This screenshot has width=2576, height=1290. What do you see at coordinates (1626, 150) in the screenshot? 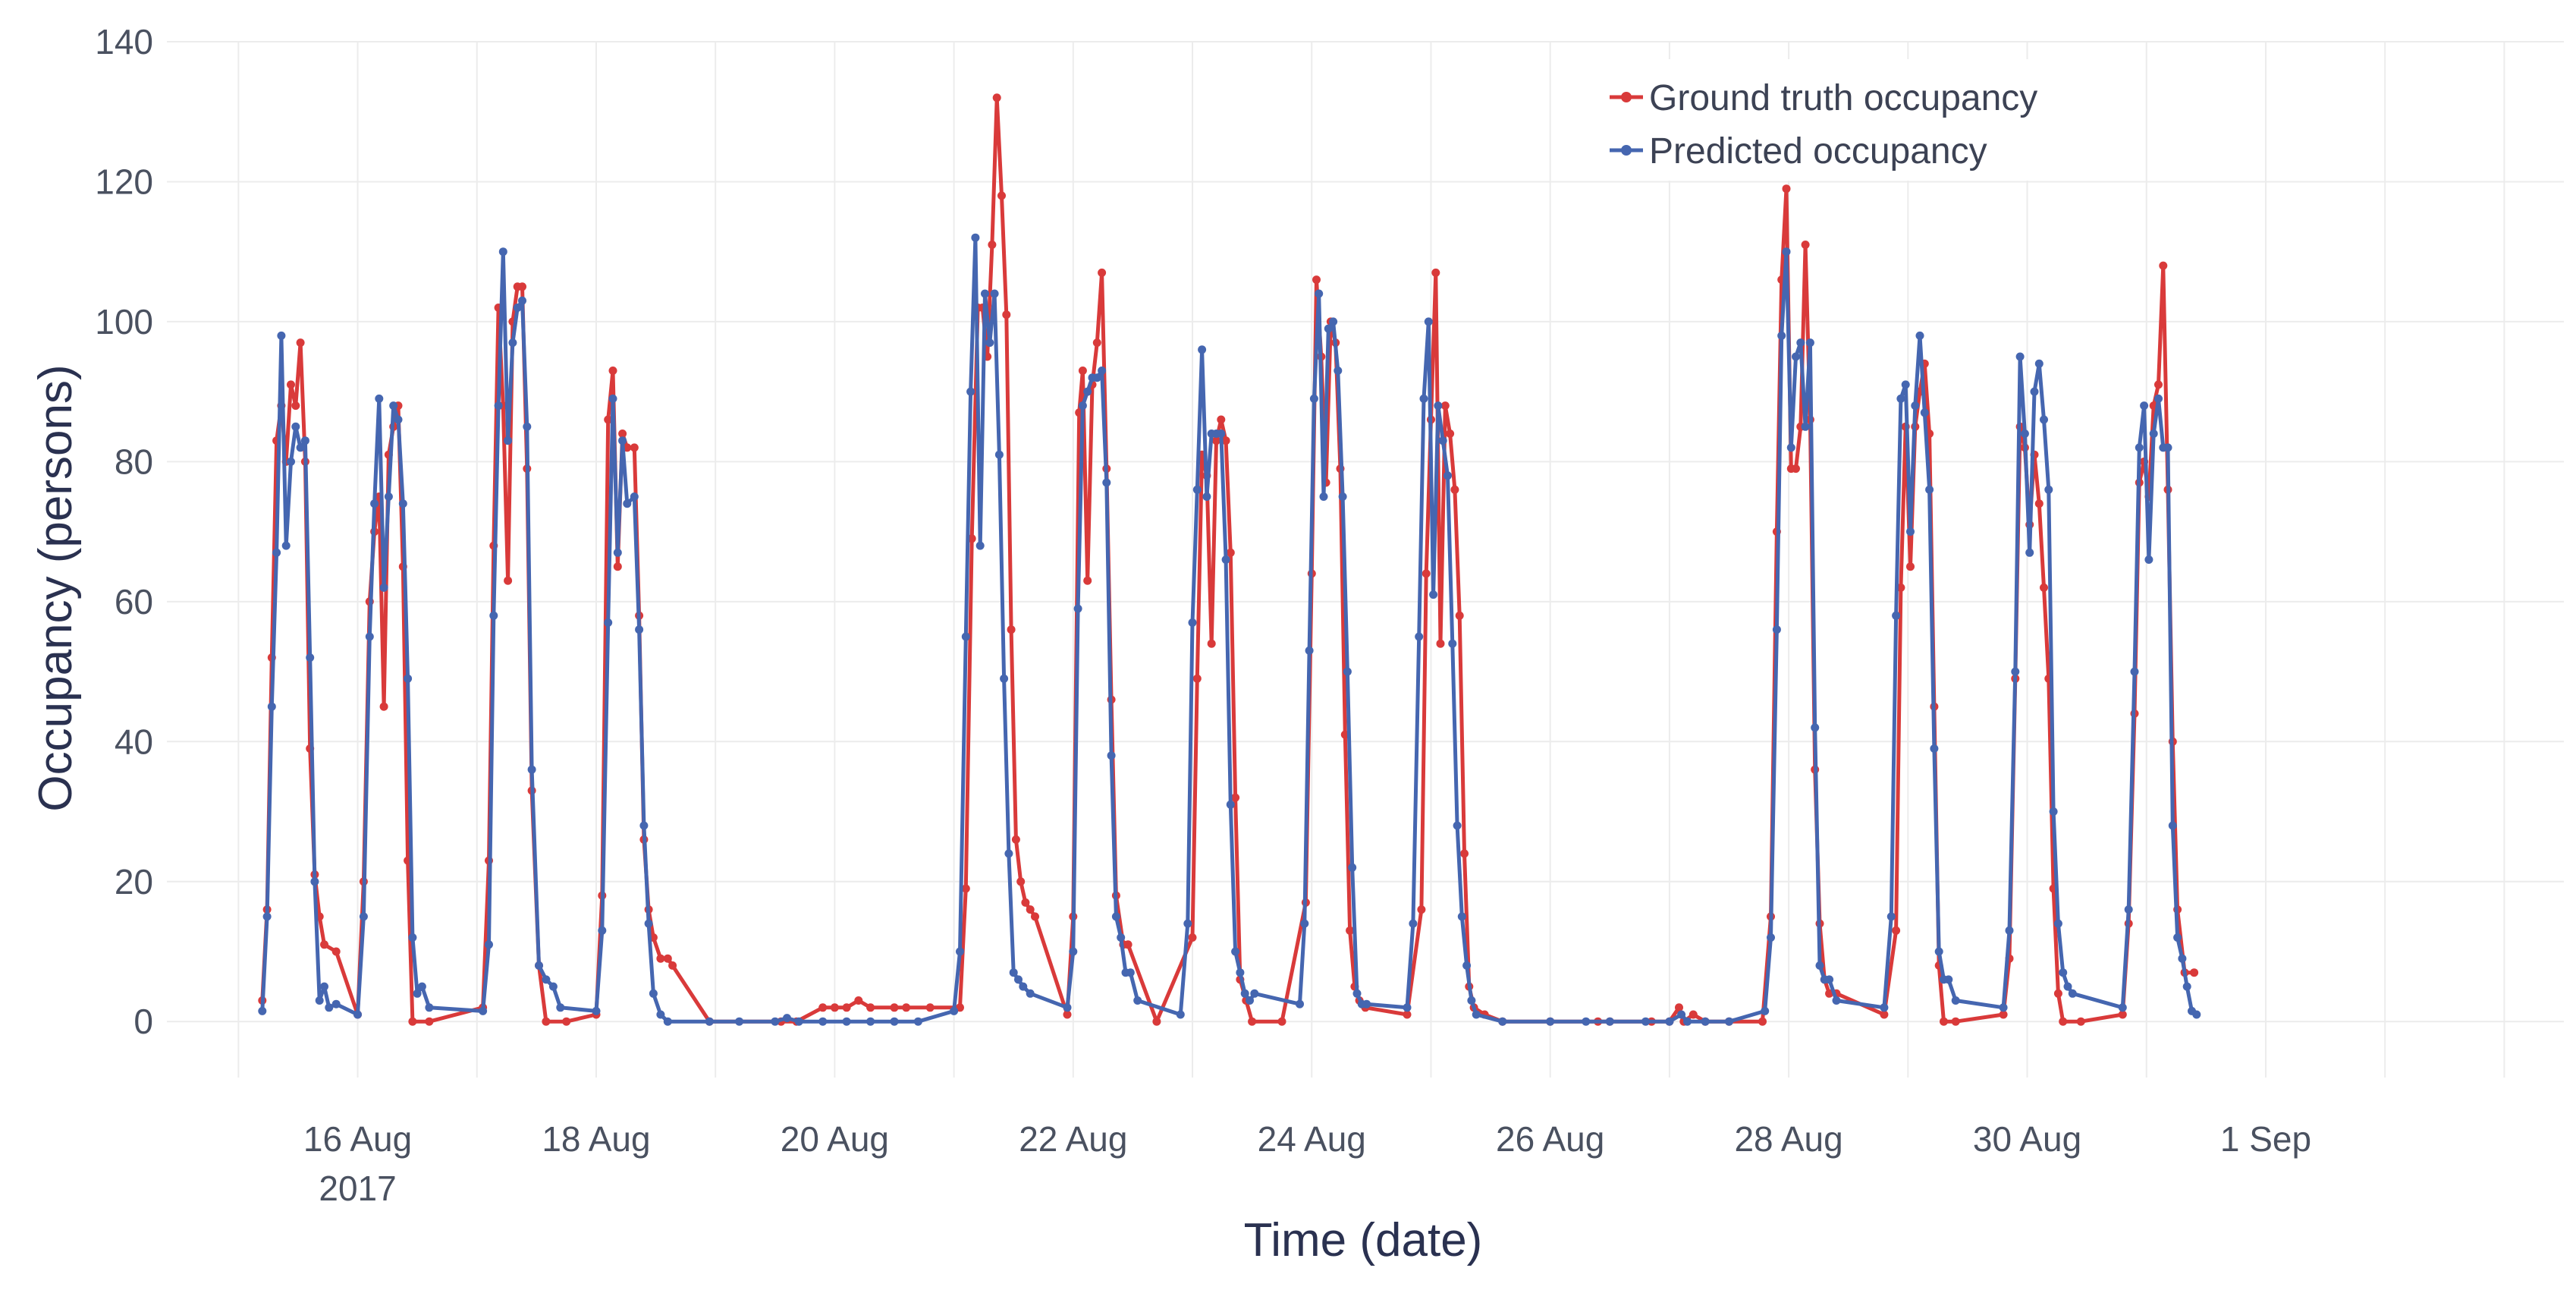
I see `legend-marker-predicted` at bounding box center [1626, 150].